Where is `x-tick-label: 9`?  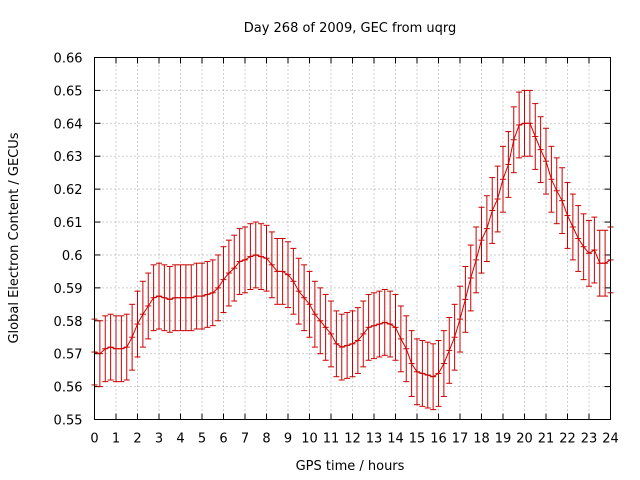 x-tick-label: 9 is located at coordinates (288, 439).